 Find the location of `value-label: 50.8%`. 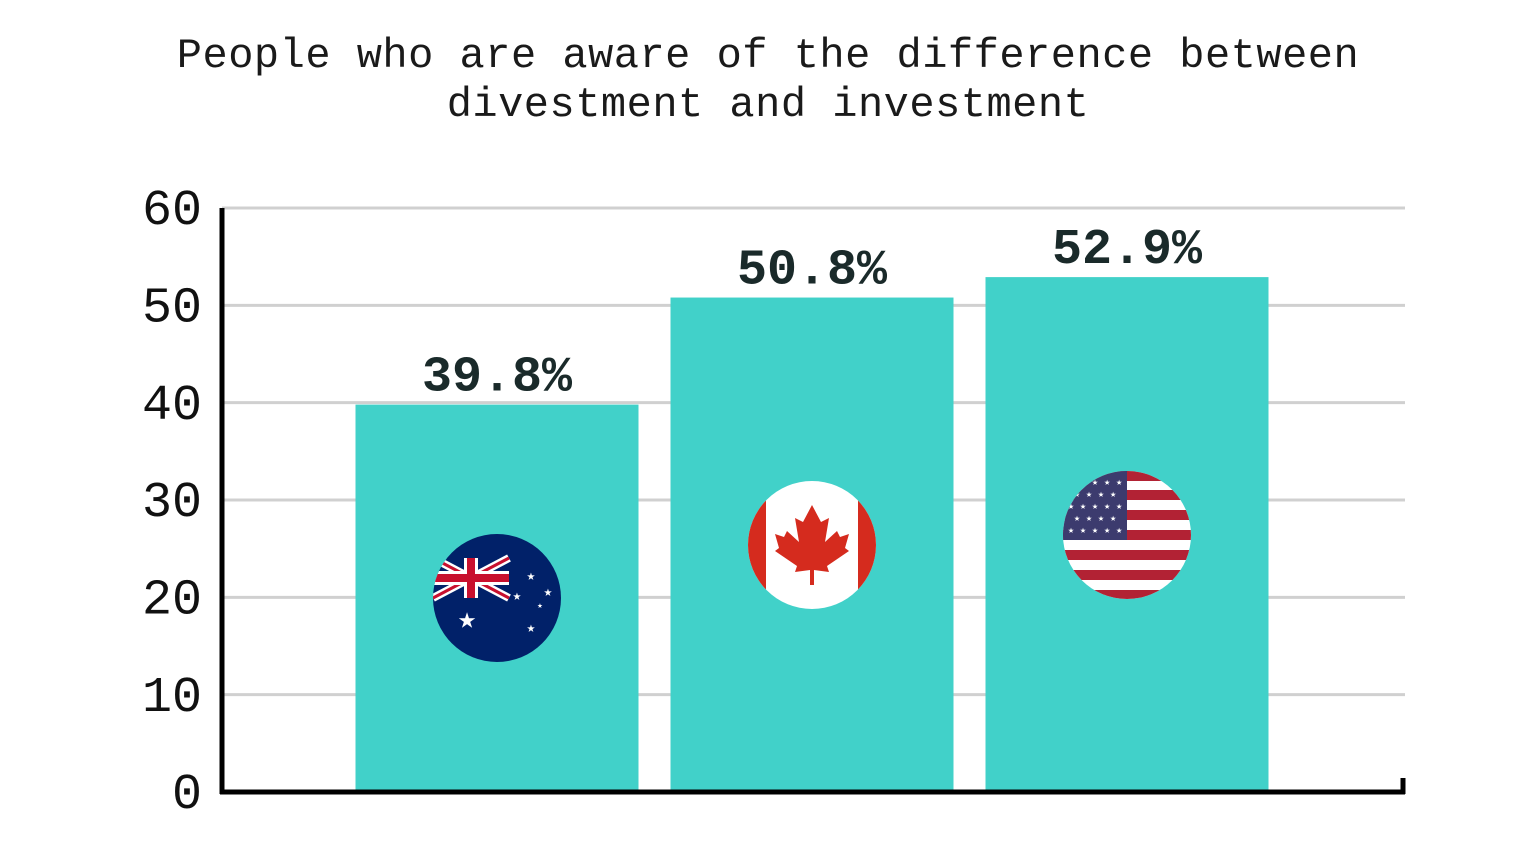

value-label: 50.8% is located at coordinates (812, 271).